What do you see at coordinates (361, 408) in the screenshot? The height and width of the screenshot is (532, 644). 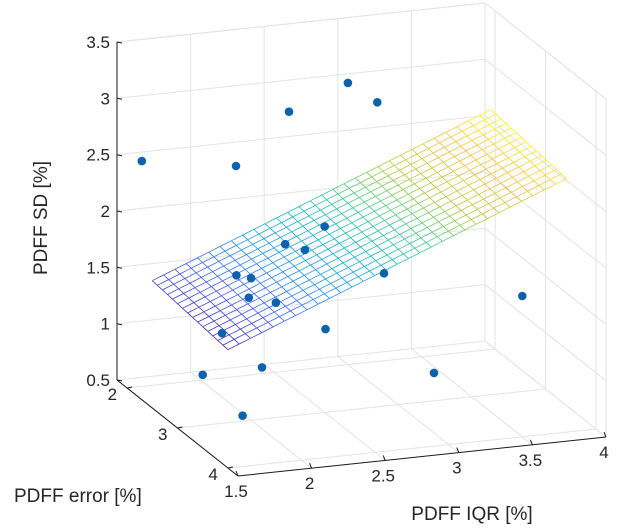 I see `grid-line-floor-y` at bounding box center [361, 408].